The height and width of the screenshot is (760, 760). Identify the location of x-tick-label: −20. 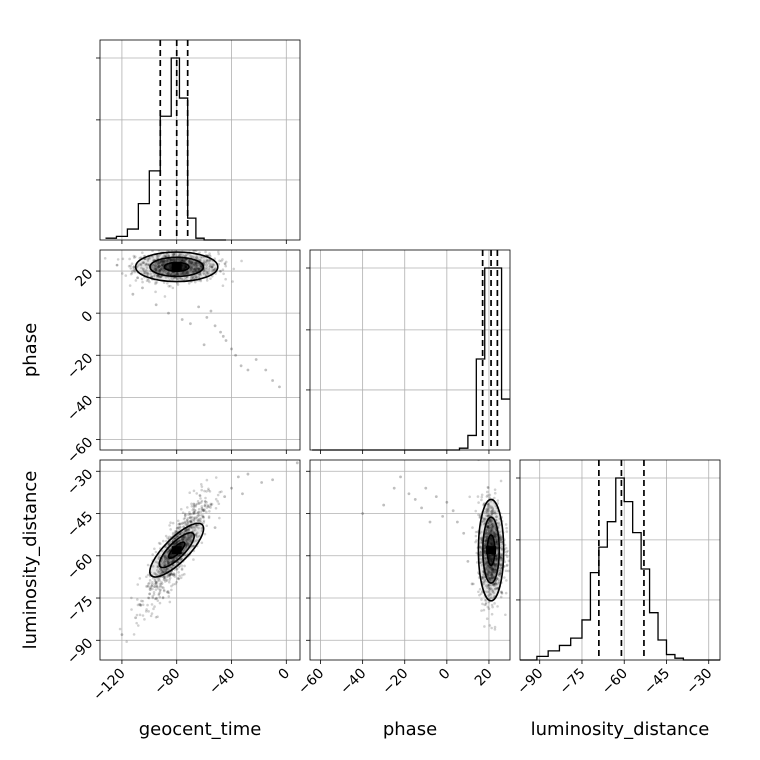
(395, 682).